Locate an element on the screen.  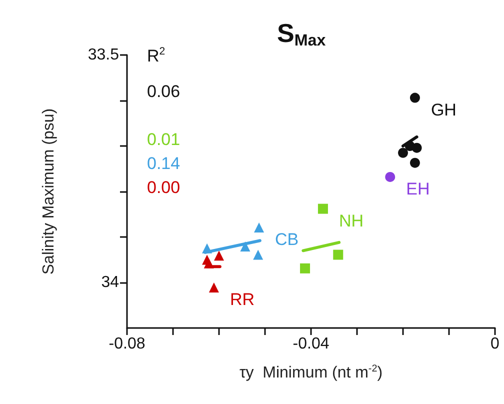
annotation: 0.01 is located at coordinates (163, 139).